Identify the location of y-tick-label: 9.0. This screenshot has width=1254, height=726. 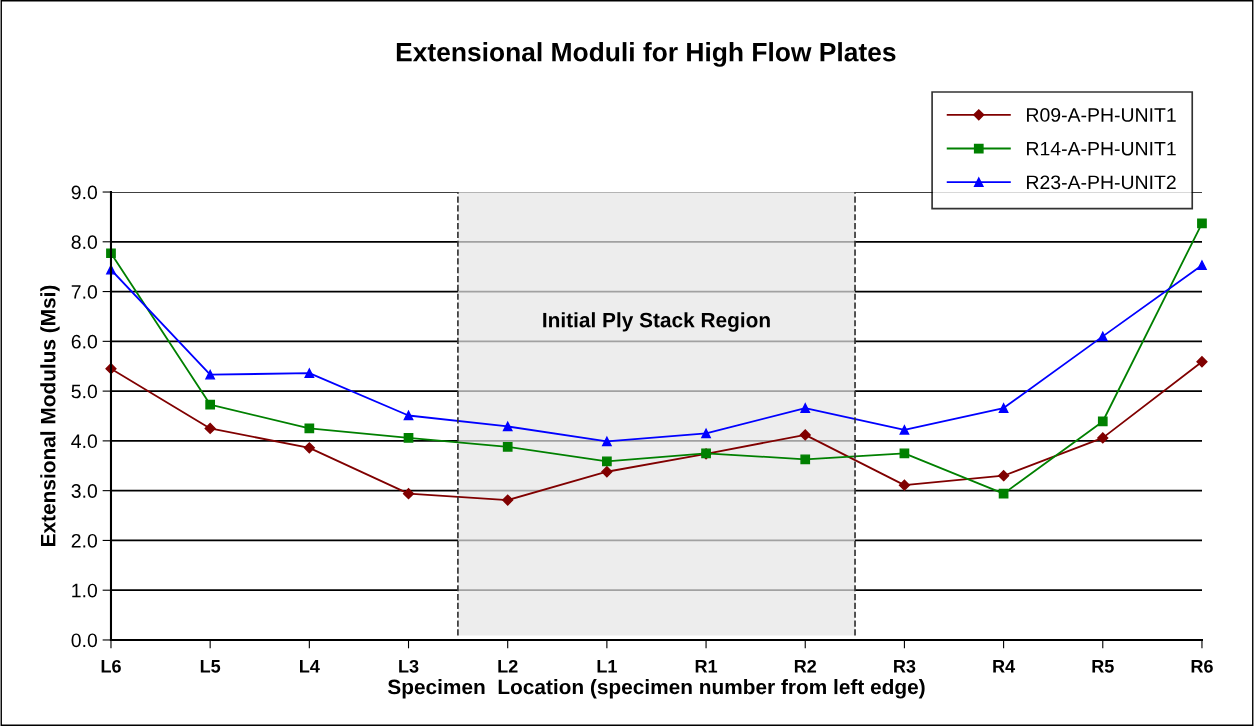
(84, 192).